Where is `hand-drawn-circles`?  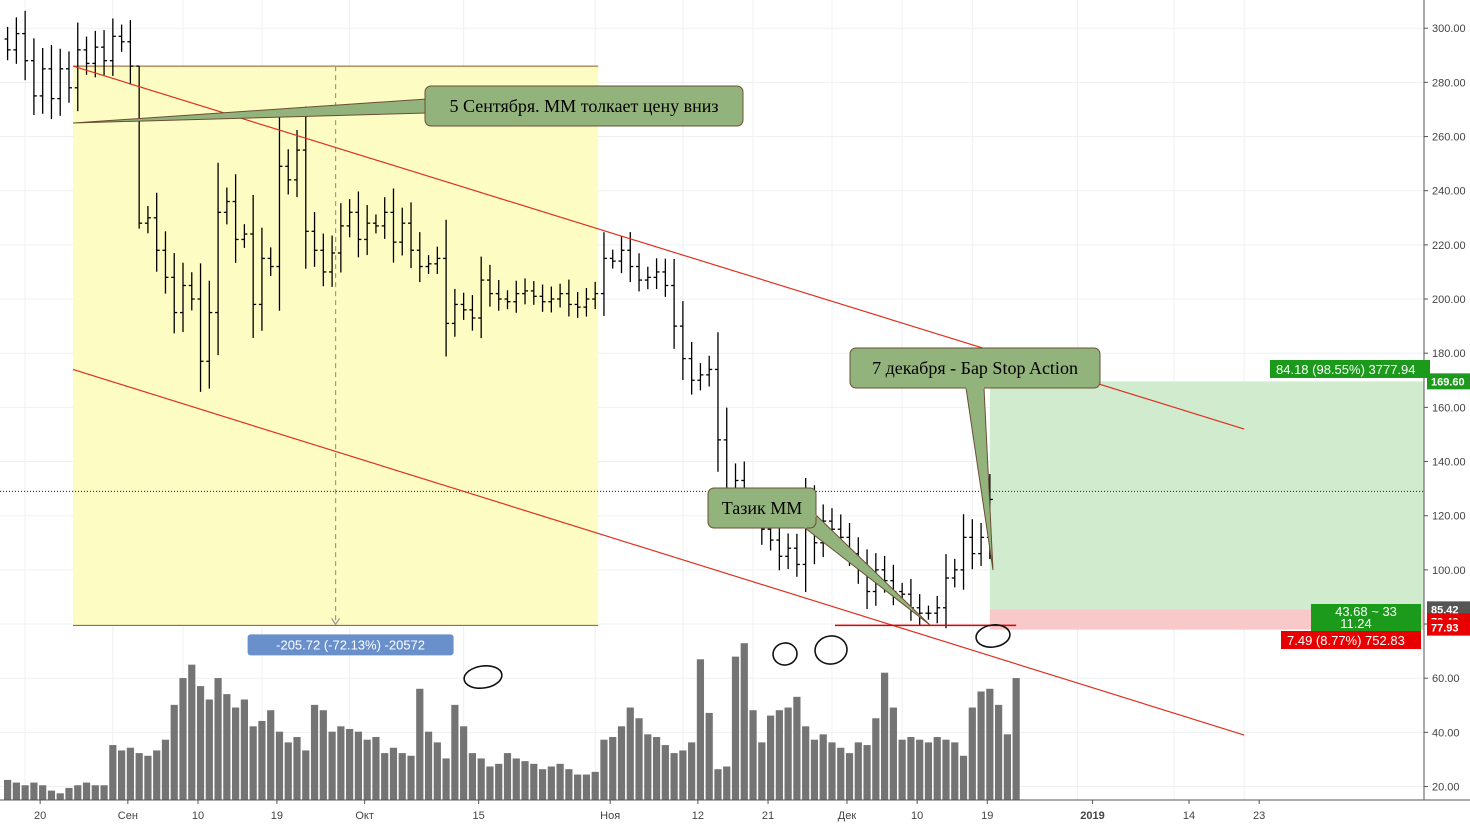 hand-drawn-circles is located at coordinates (737, 657).